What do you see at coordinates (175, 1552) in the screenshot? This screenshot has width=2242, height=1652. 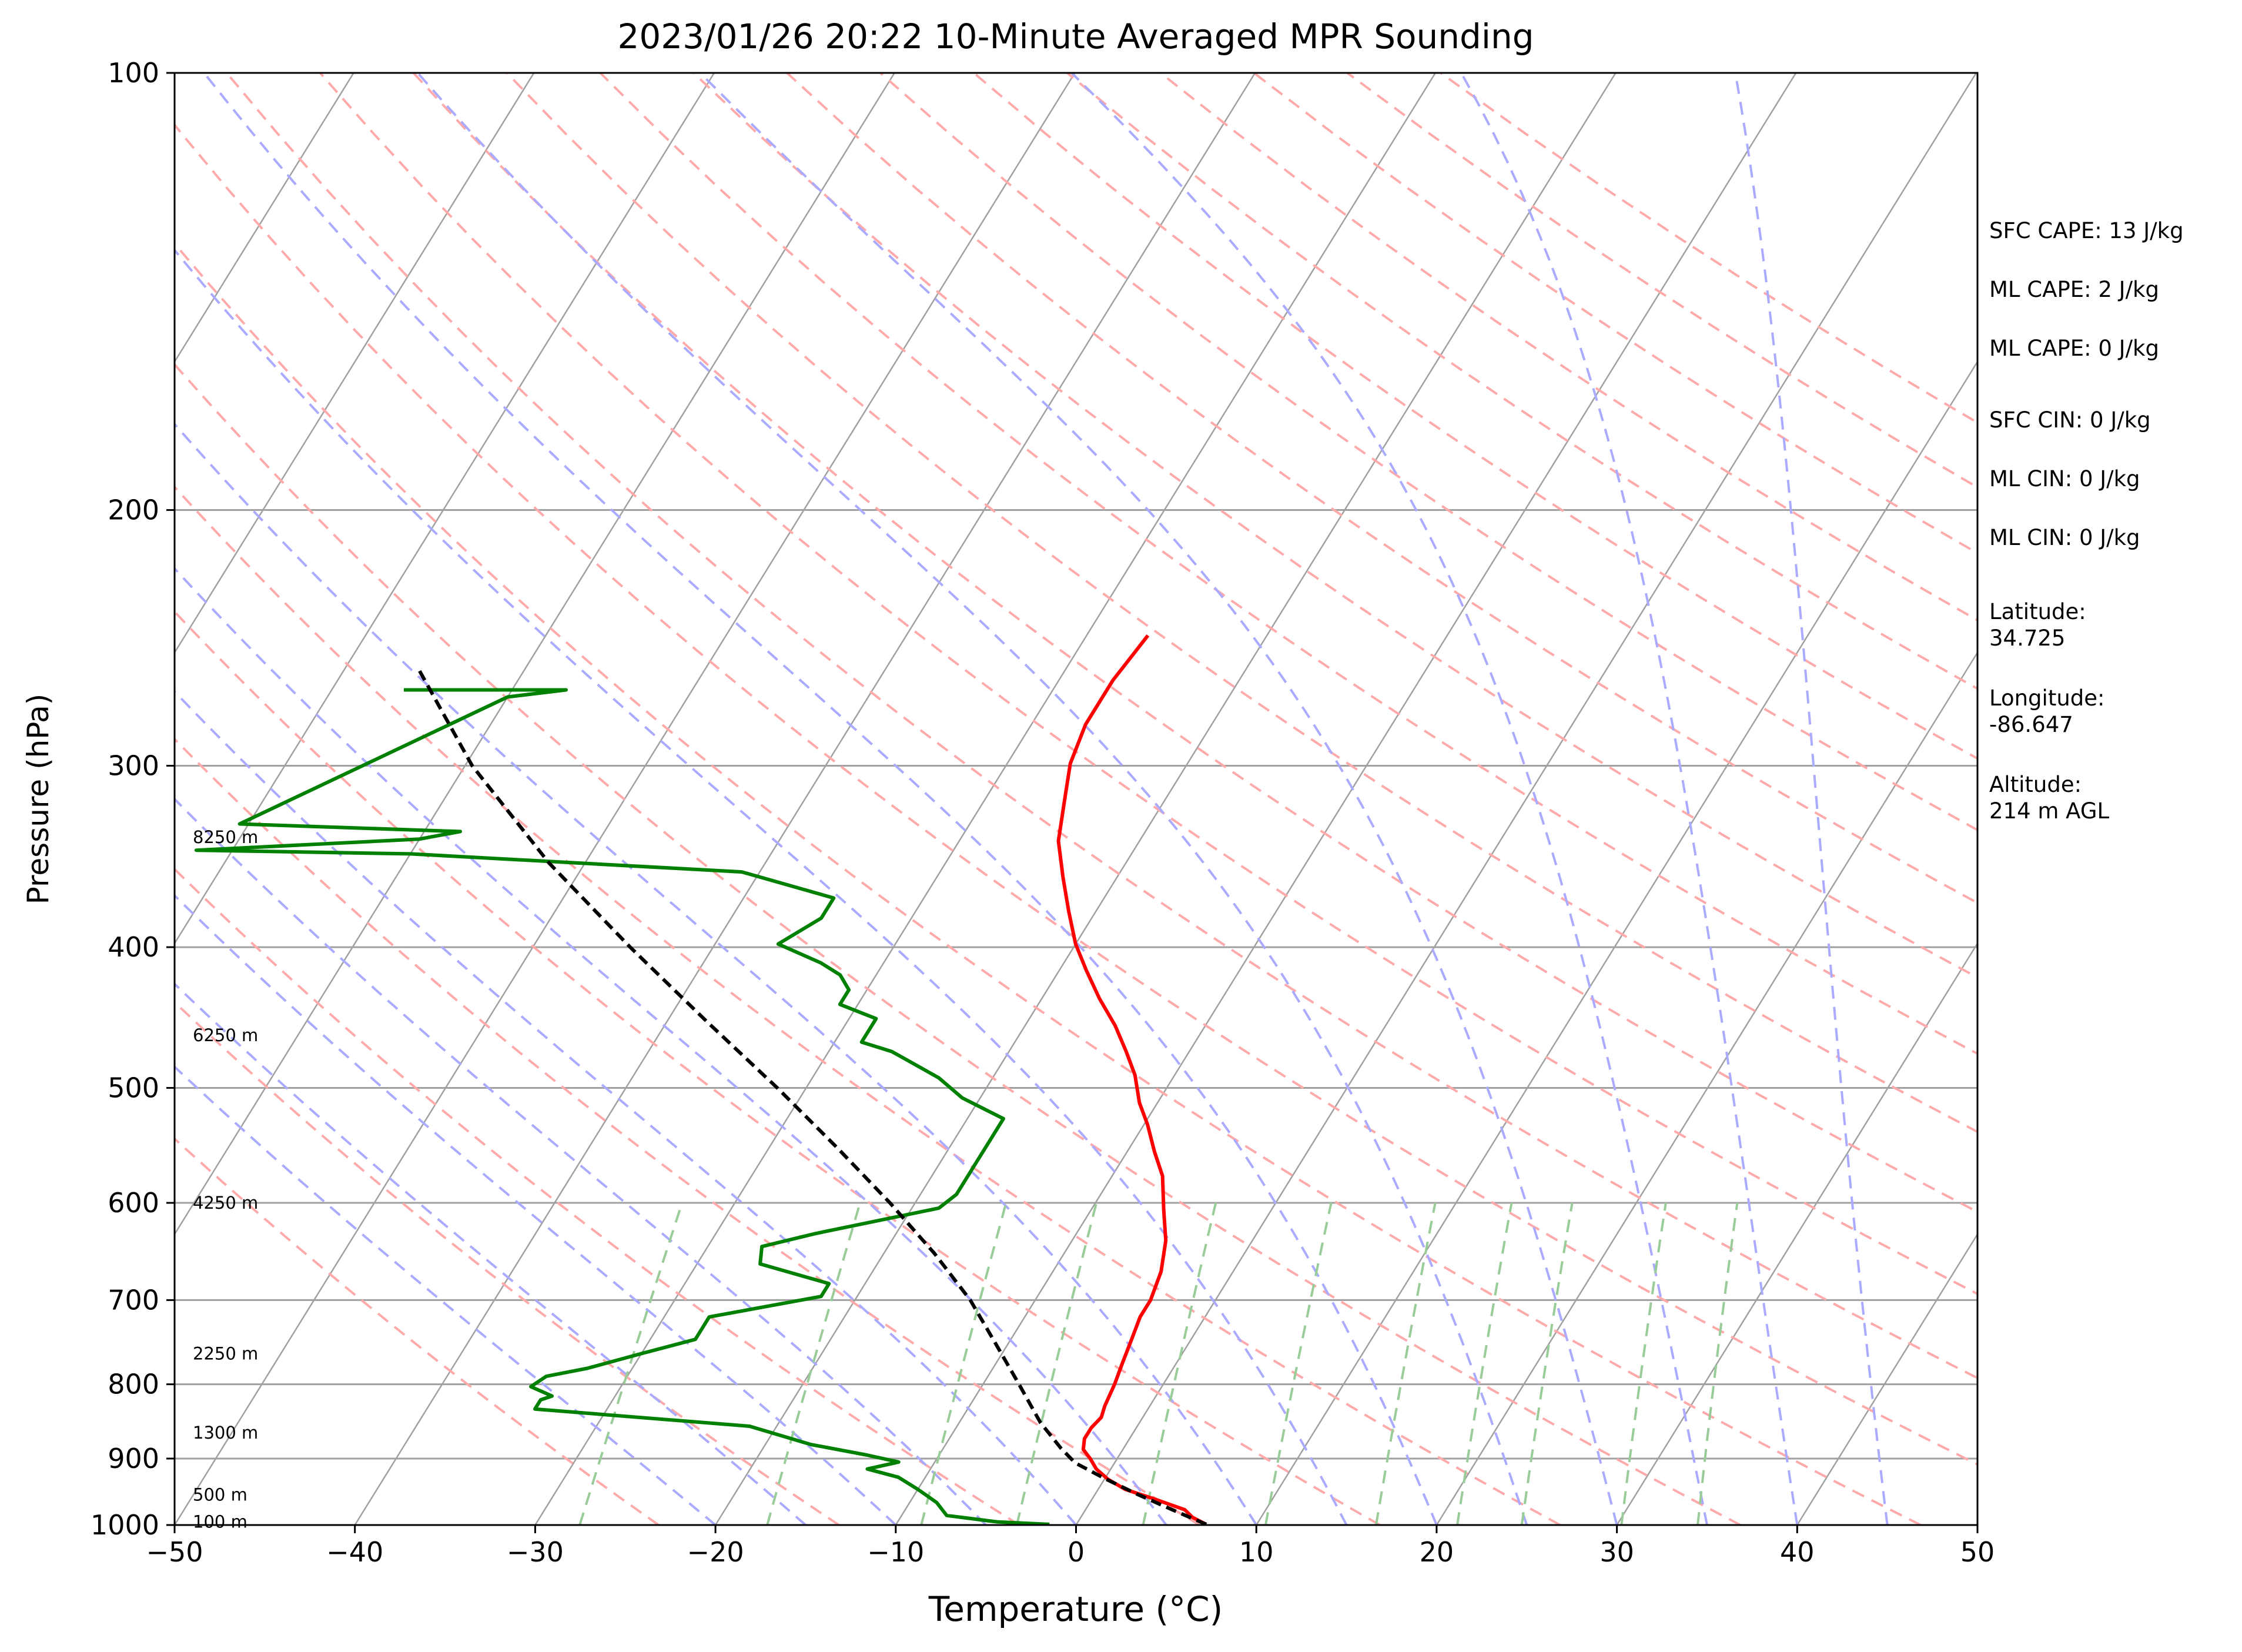 I see `x-tick-label: −50` at bounding box center [175, 1552].